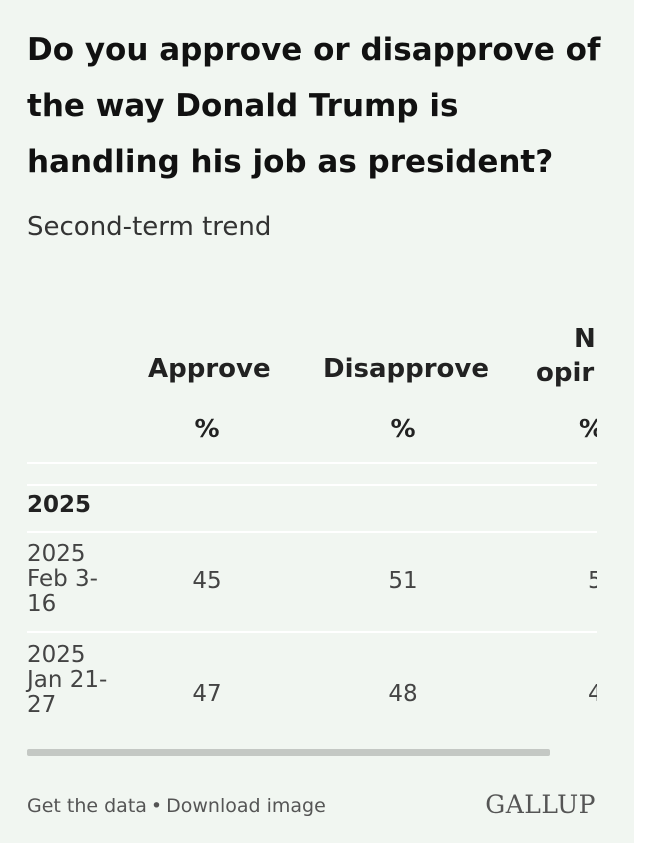 This screenshot has width=652, height=843. What do you see at coordinates (592, 694) in the screenshot?
I see `cell-no-opinion: 4` at bounding box center [592, 694].